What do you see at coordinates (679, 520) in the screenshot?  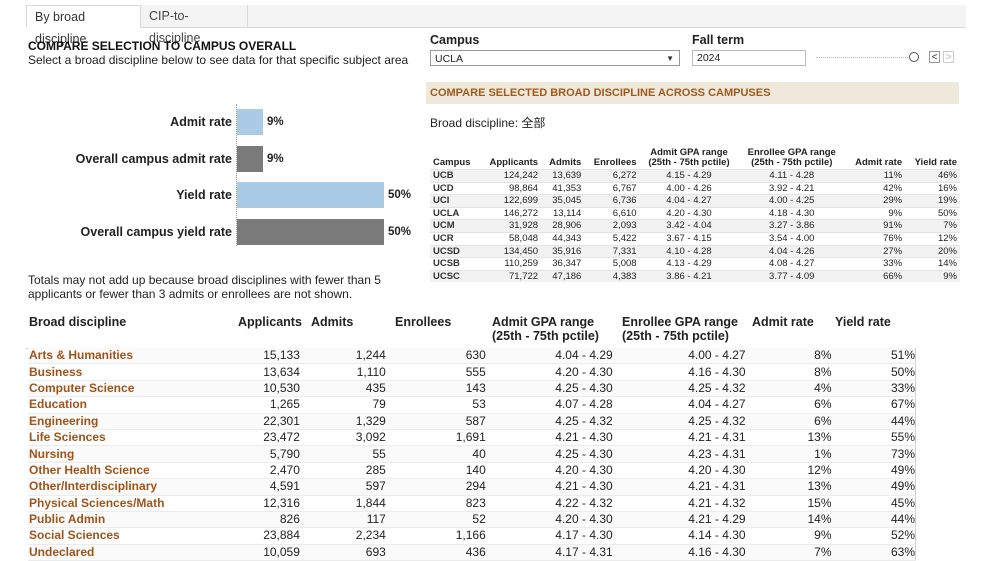 I see `discipline-cell: 4.21 - 4.29` at bounding box center [679, 520].